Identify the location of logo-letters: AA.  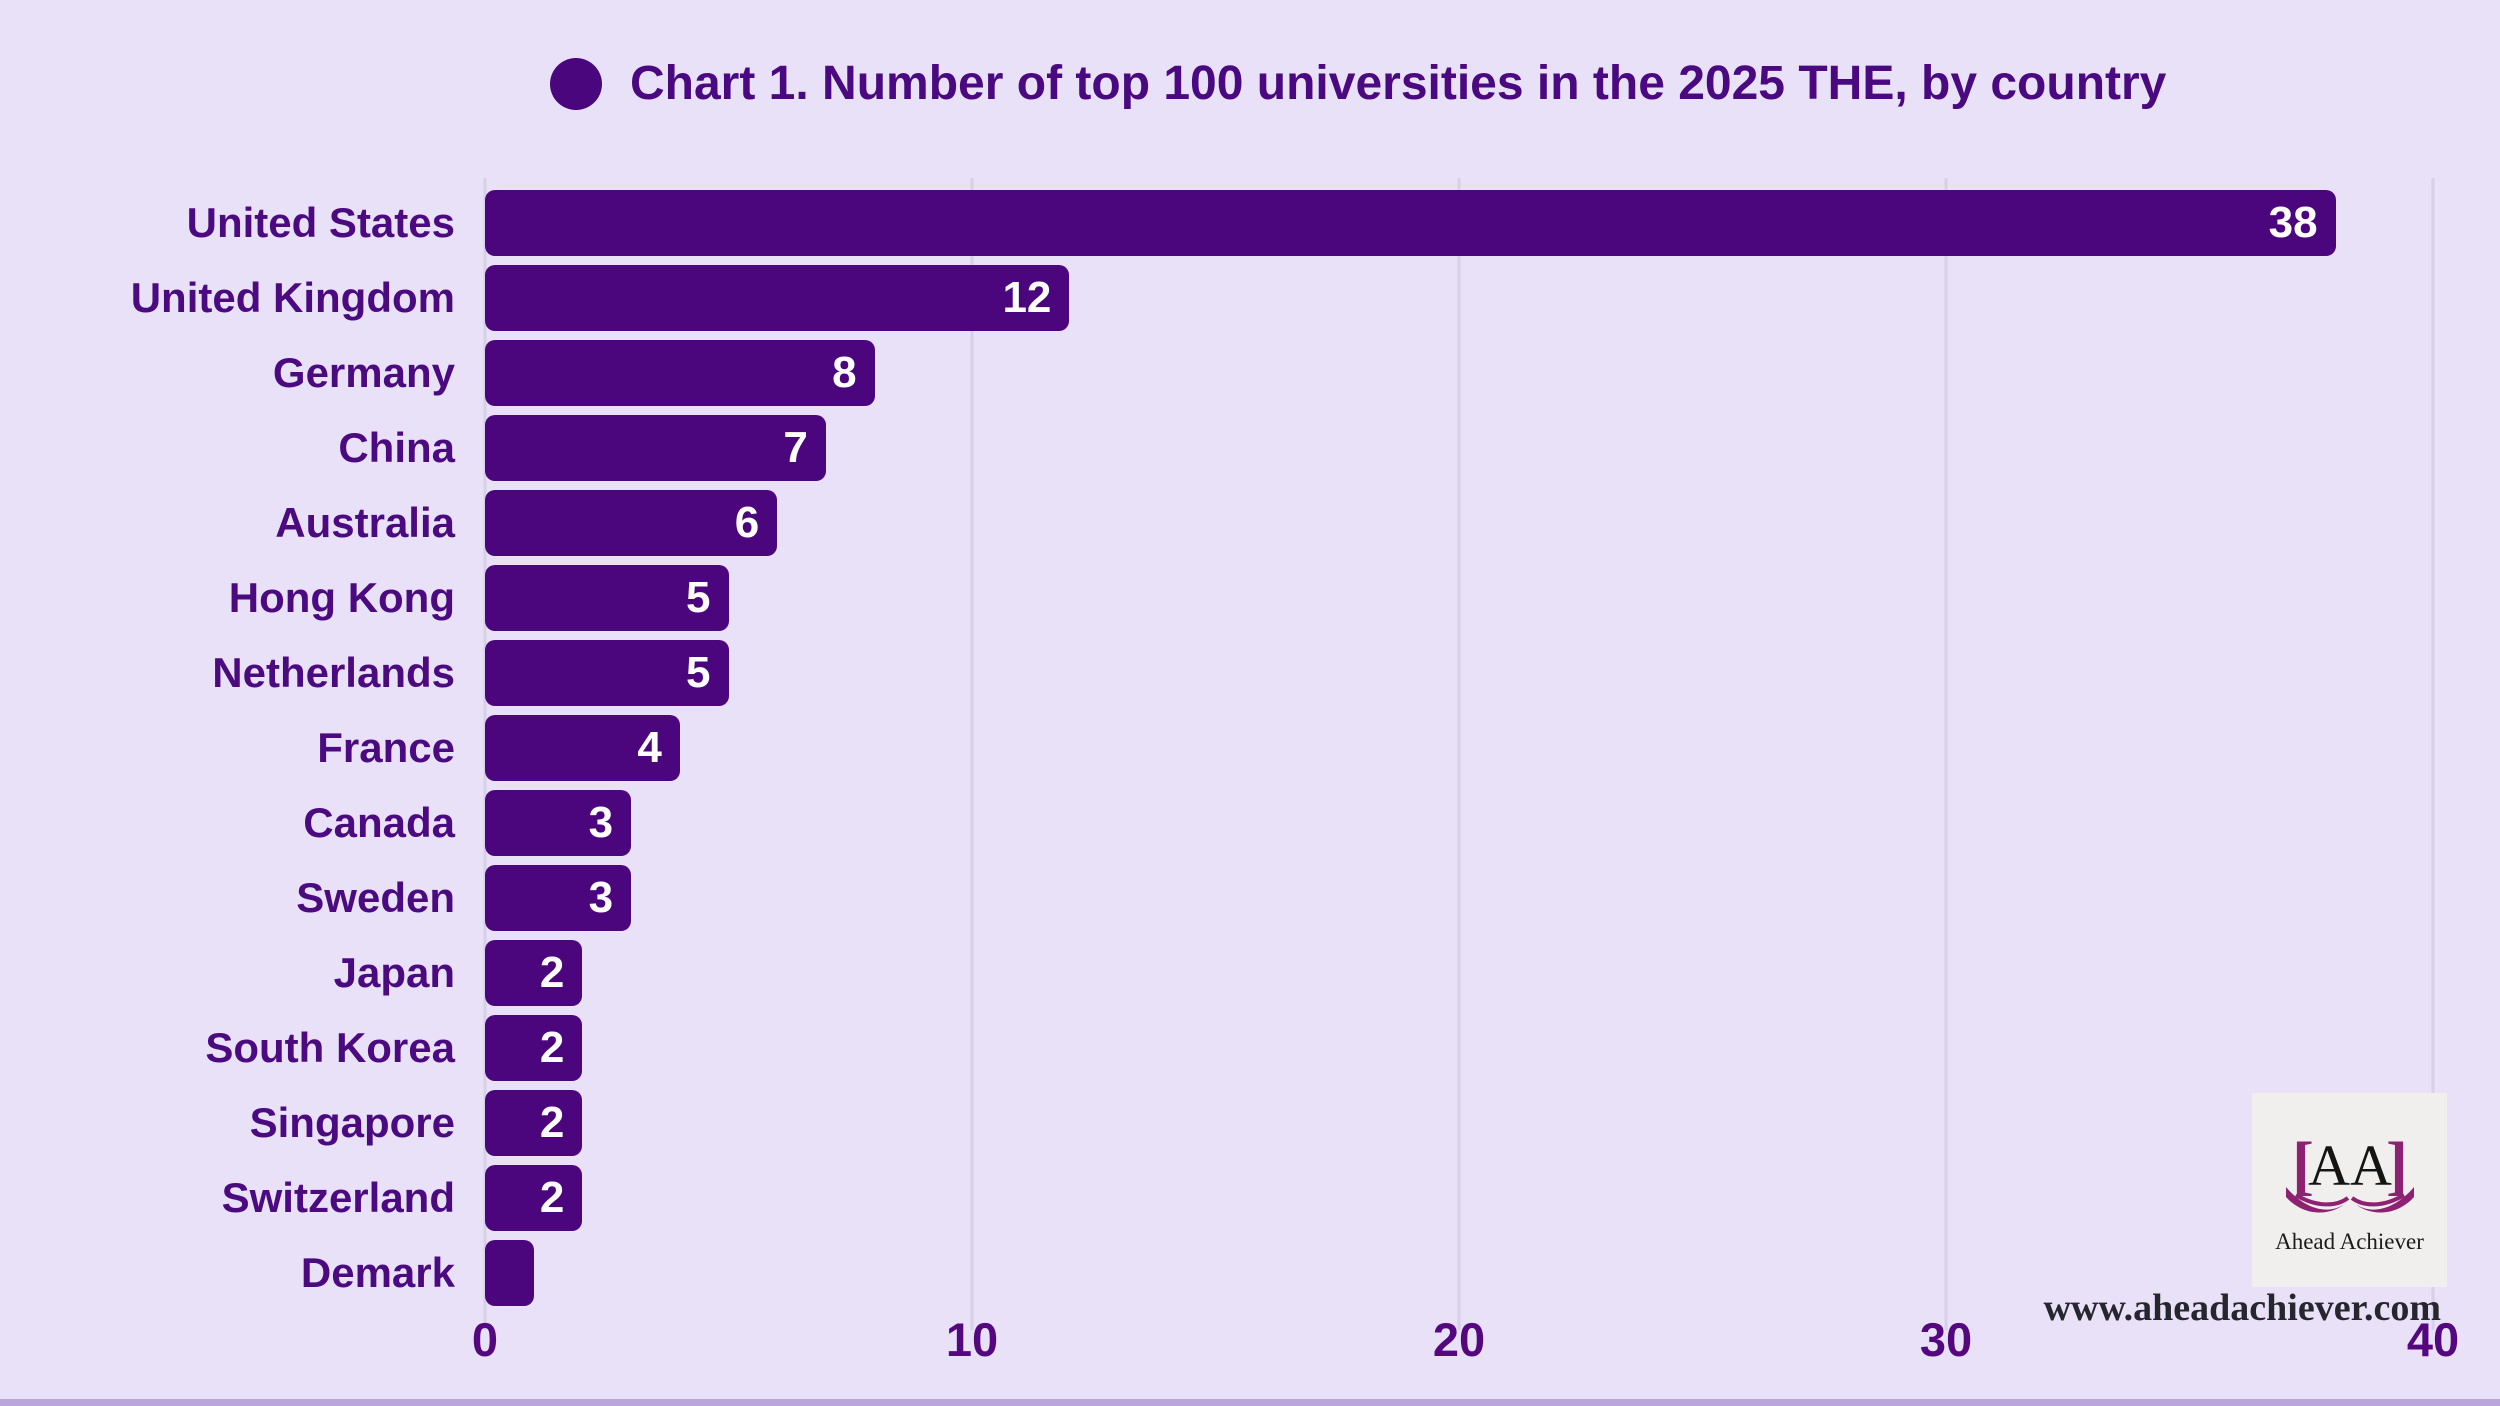
(2350, 1165).